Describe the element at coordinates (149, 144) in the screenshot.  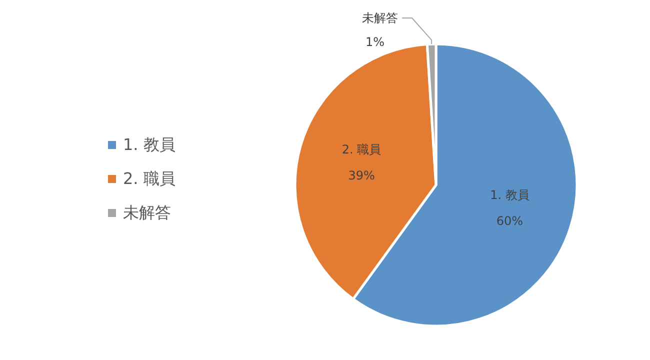
I see `legend-label: 1. 教員` at that location.